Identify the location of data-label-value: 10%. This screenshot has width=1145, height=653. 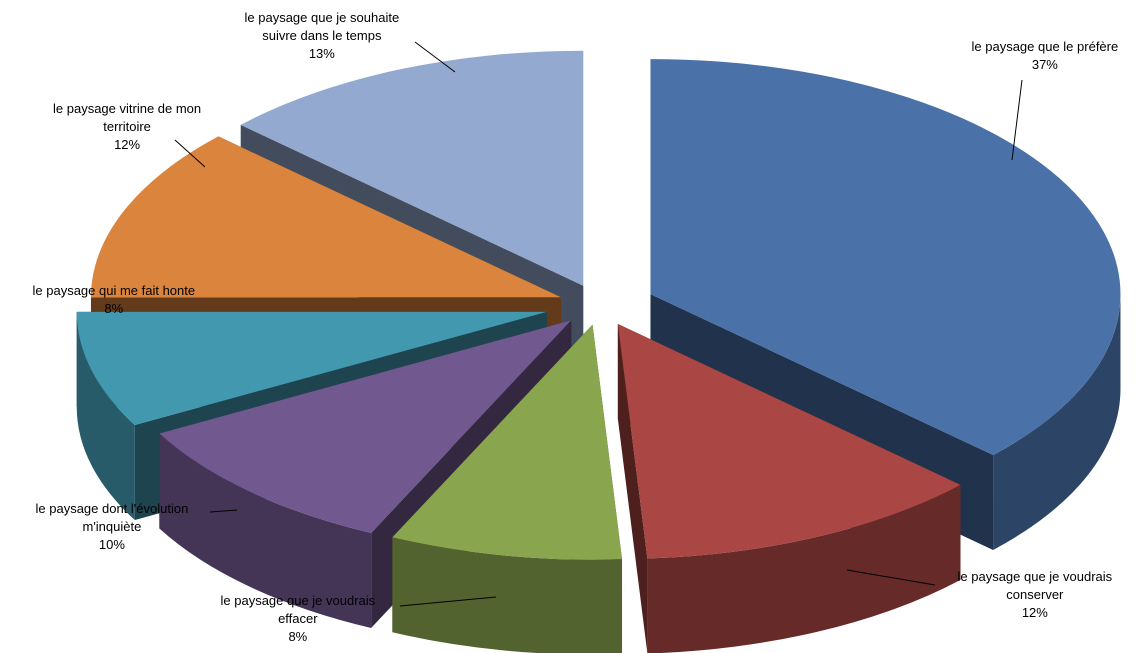
(111, 544).